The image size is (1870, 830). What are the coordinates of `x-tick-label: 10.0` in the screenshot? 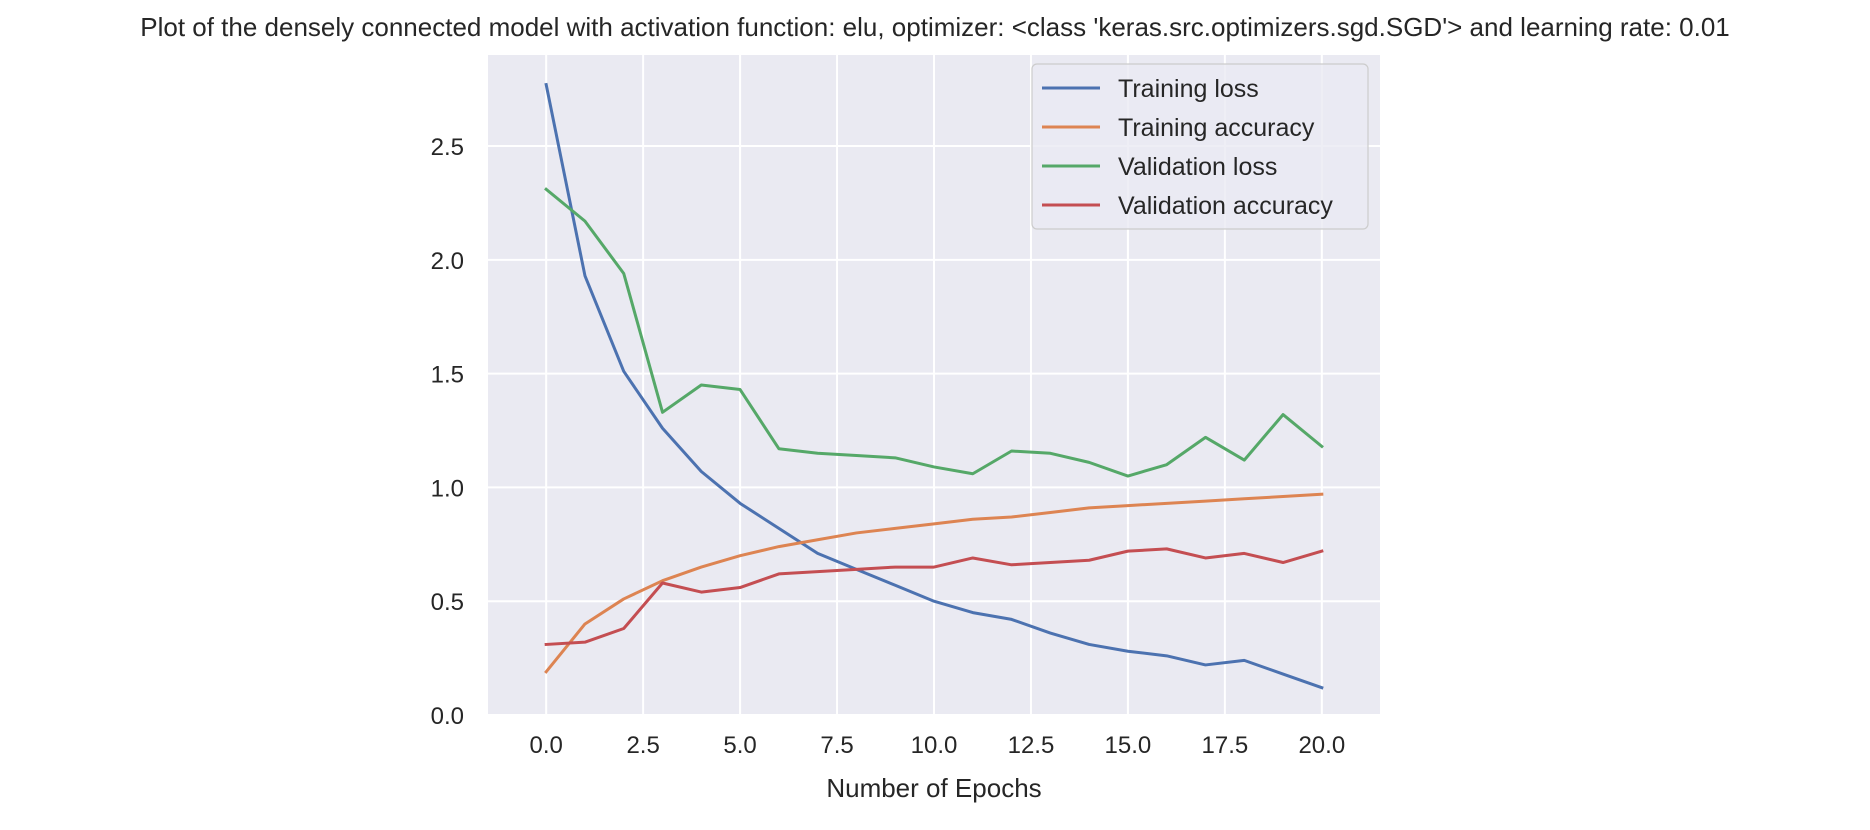 It's located at (934, 745).